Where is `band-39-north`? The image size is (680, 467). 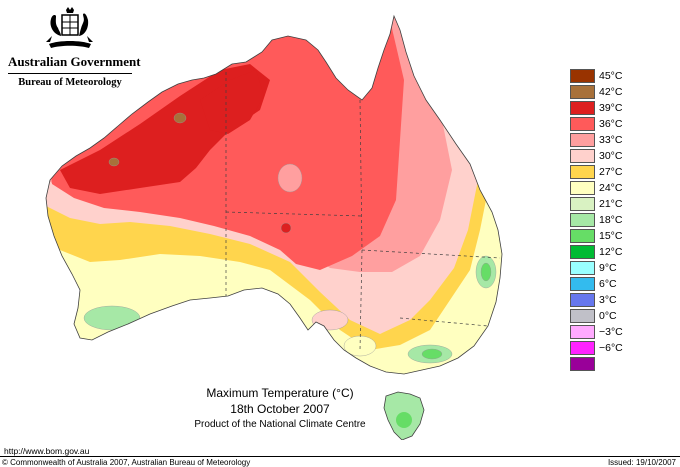
band-39-north is located at coordinates (232, 102).